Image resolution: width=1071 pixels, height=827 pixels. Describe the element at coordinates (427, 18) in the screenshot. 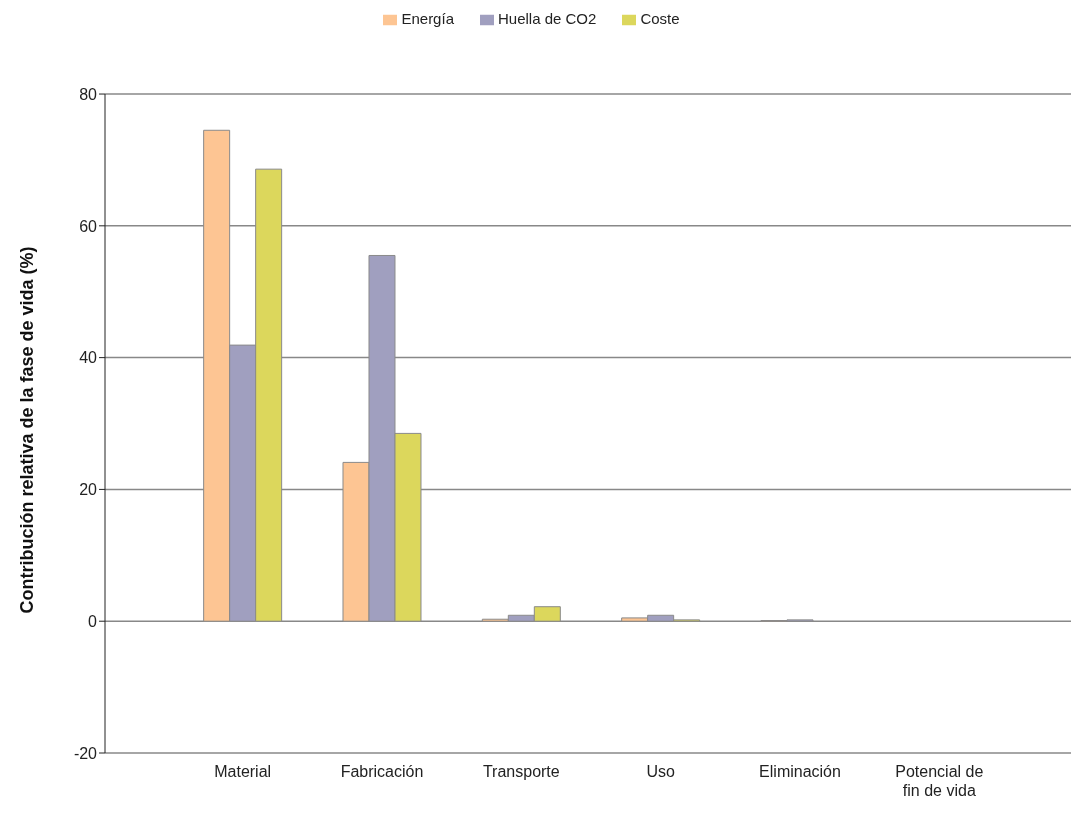

I see `legend-label: Energía` at that location.